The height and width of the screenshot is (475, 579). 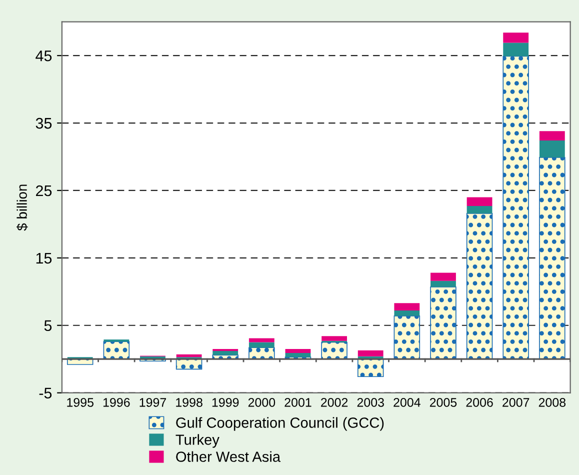 I want to click on x-tick-label: 2004, so click(x=407, y=402).